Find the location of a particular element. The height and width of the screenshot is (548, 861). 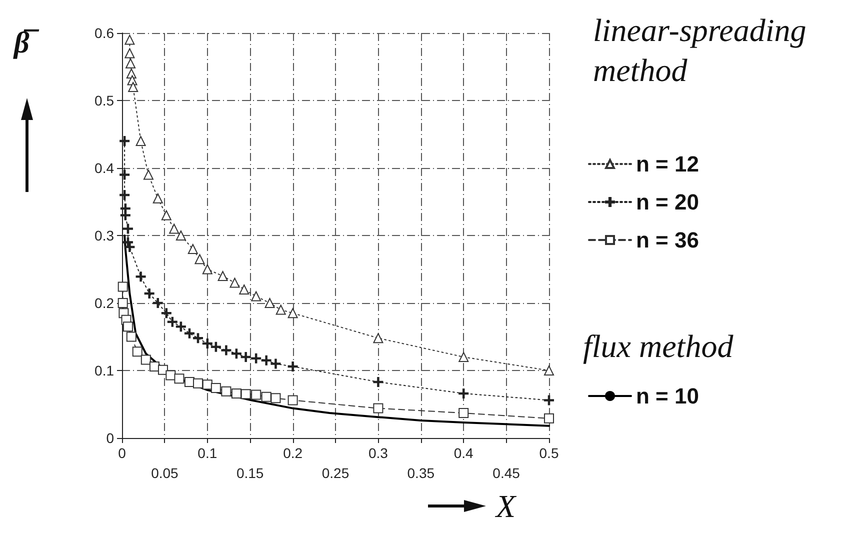

x-tick-label: 0.1 is located at coordinates (208, 453).